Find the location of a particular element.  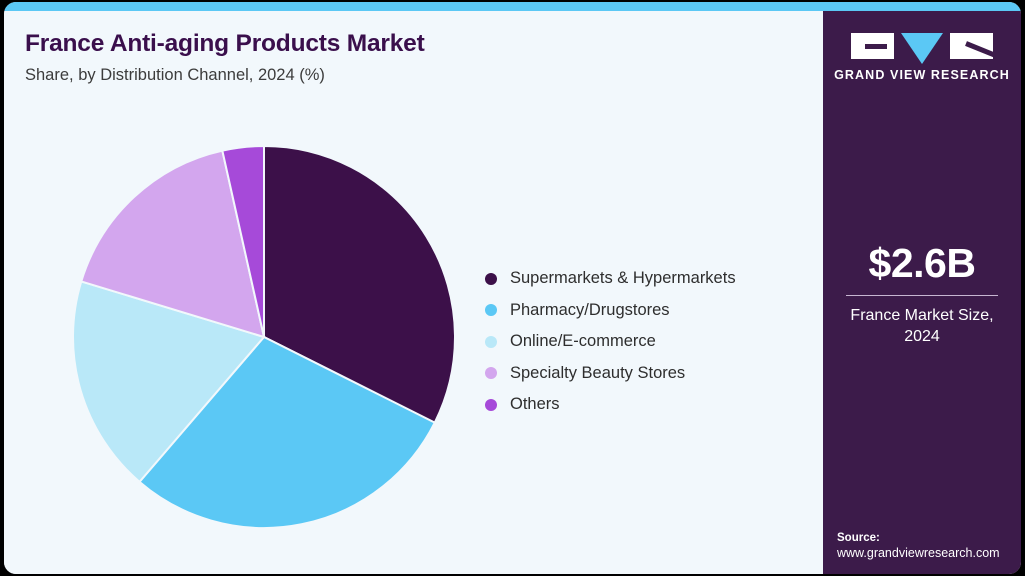

page-subtitle: Share, by Distribution Channel, 2024 (%) is located at coordinates (175, 75).